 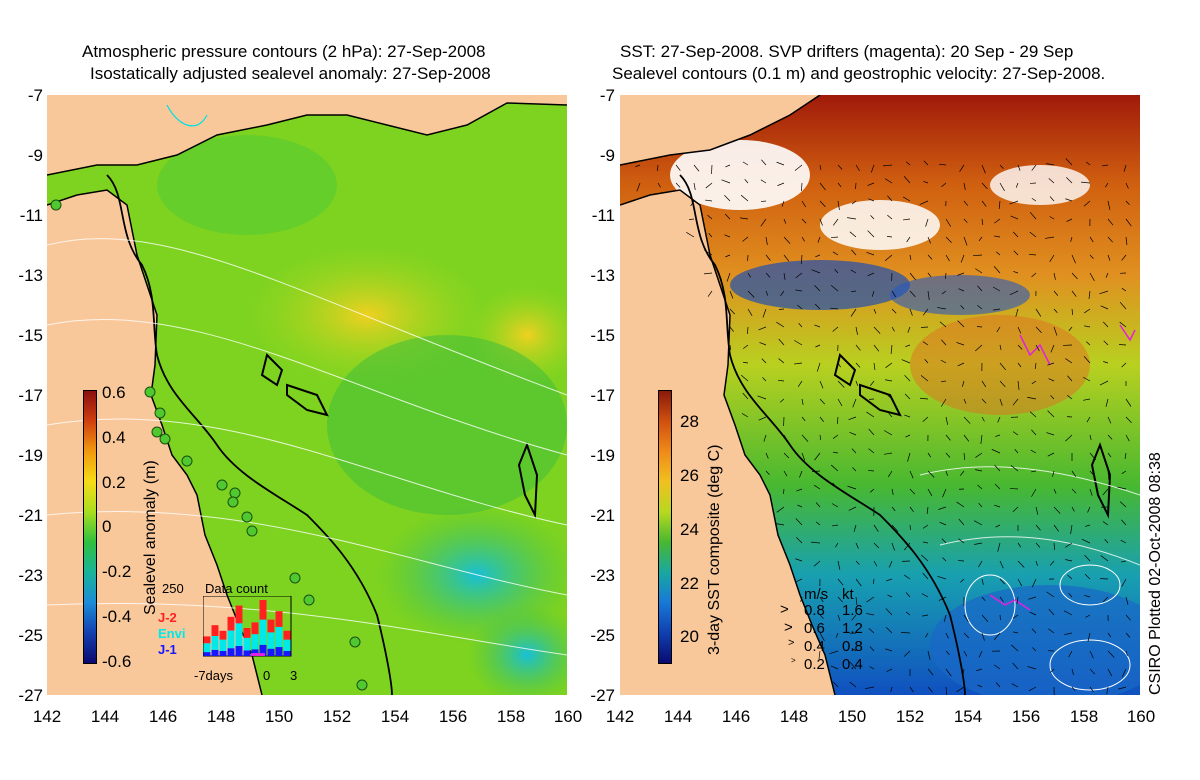 What do you see at coordinates (31, 215) in the screenshot?
I see `lat-tick: -11` at bounding box center [31, 215].